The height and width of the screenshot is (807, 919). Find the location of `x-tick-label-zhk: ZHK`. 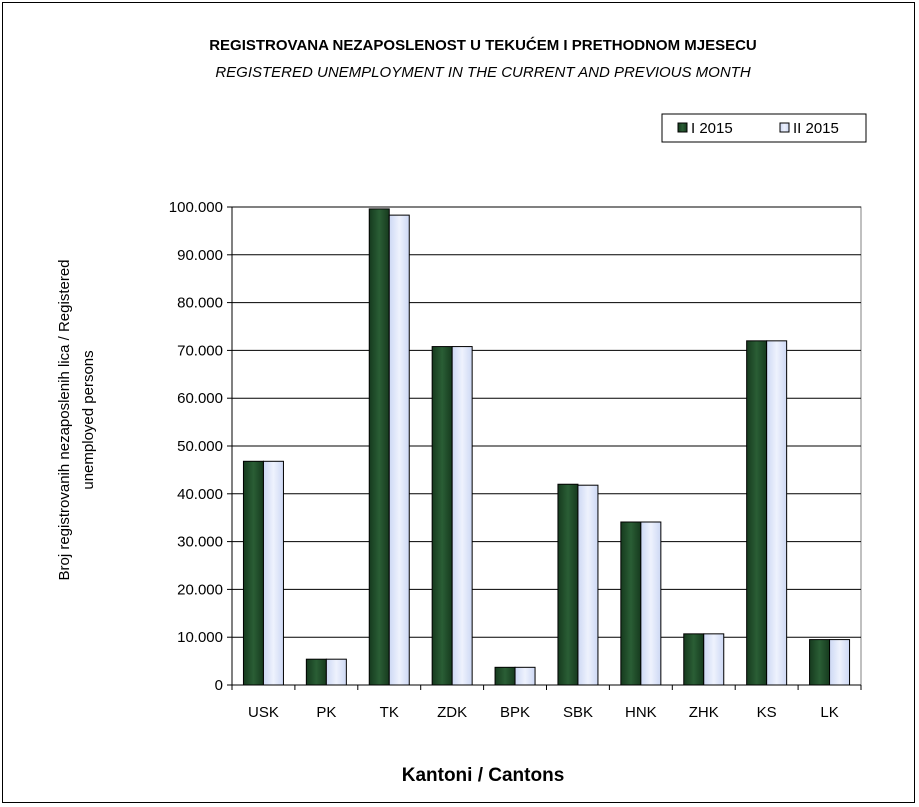

x-tick-label-zhk: ZHK is located at coordinates (704, 712).